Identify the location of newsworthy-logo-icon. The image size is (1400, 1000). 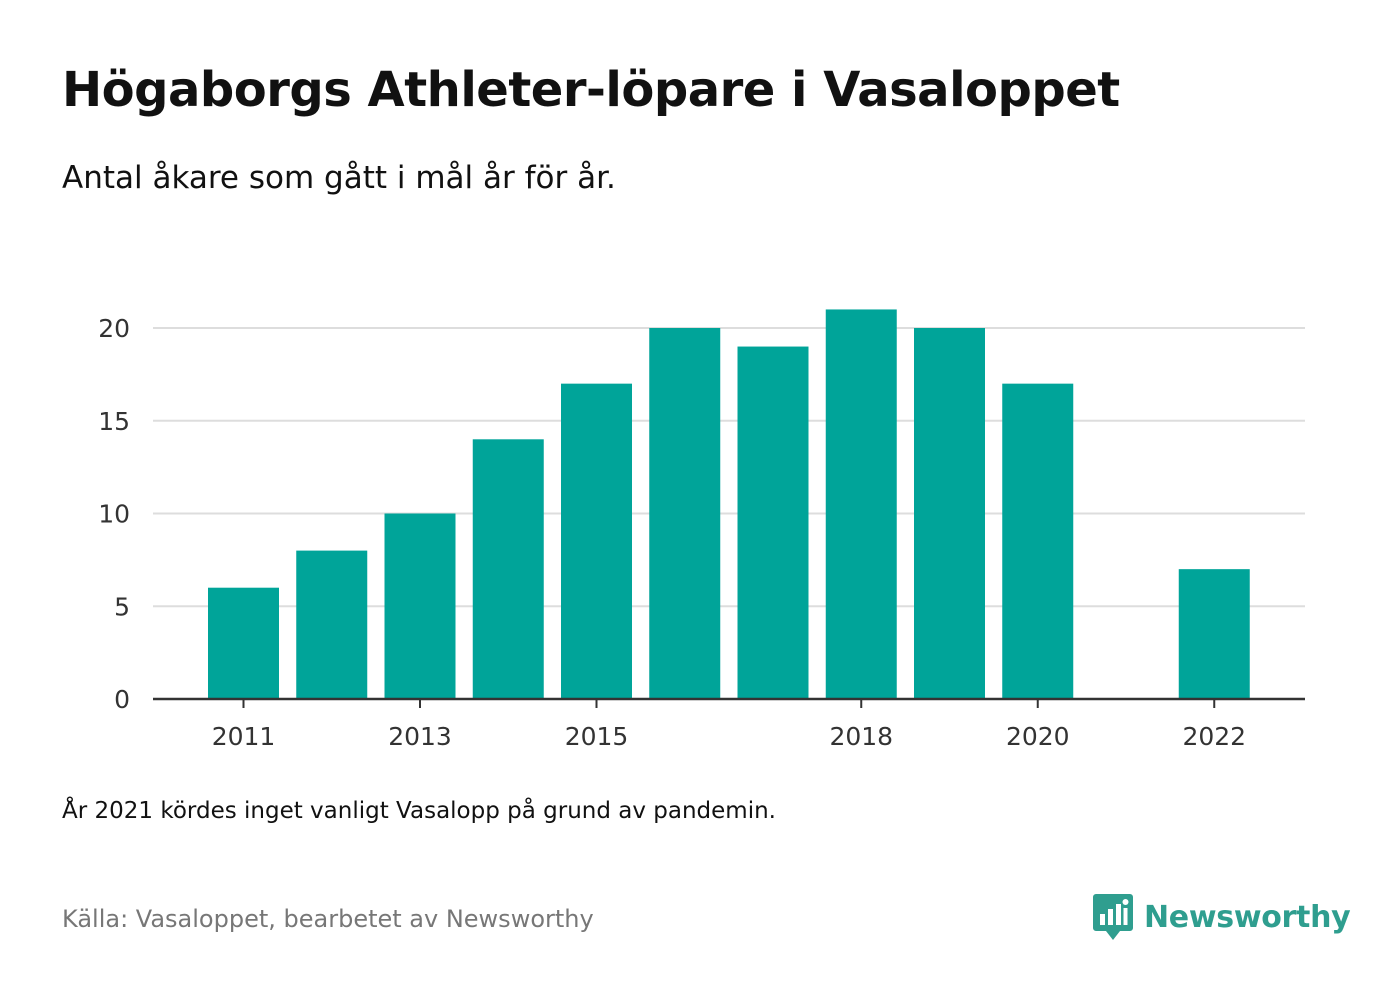
(1113, 917).